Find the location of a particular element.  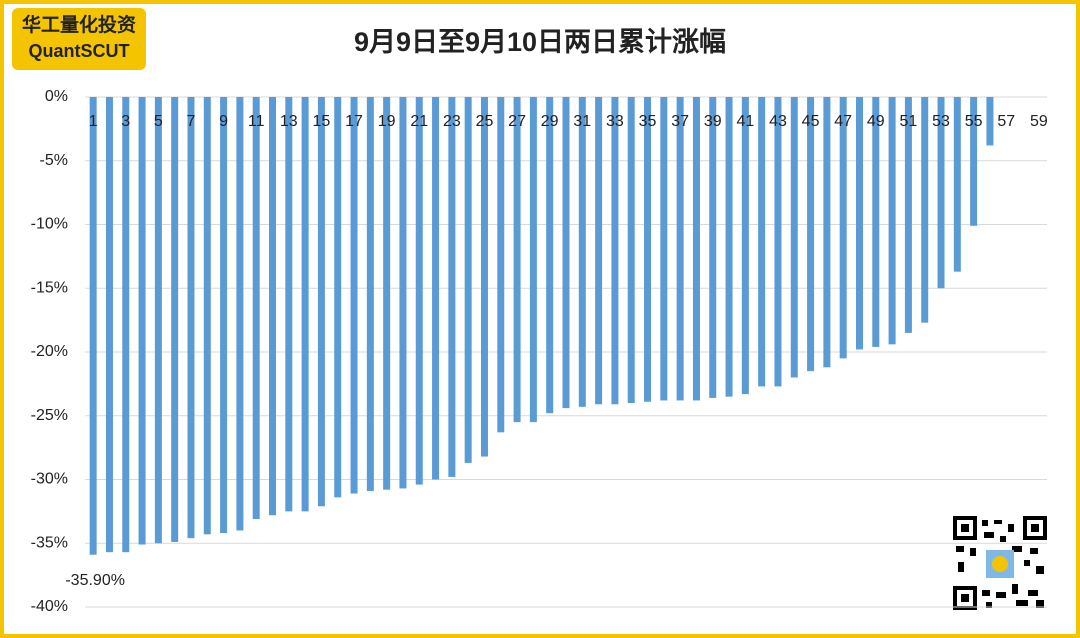

x-tick-label: 15 is located at coordinates (322, 121).